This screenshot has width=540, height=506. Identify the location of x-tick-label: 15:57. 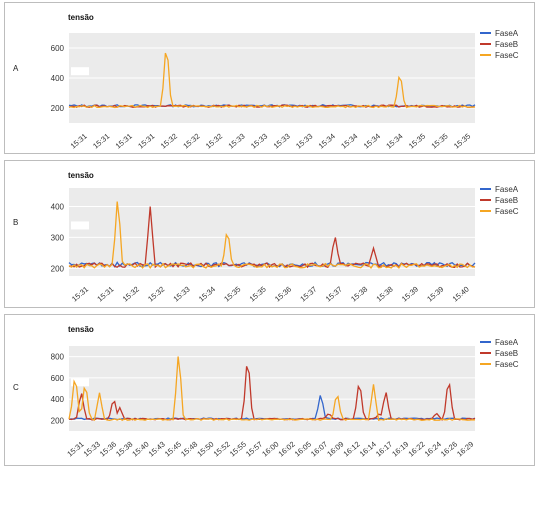
(254, 449).